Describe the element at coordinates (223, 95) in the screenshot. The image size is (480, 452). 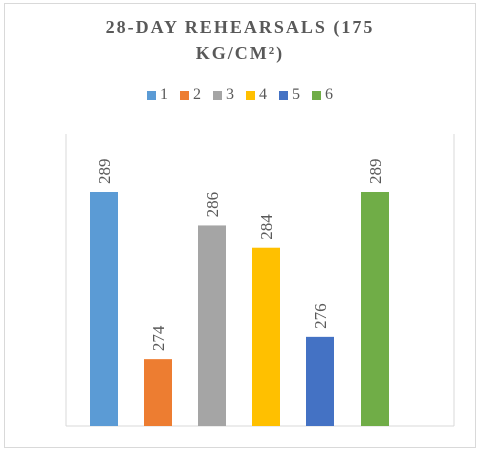
I see `legend-item-3: 3` at that location.